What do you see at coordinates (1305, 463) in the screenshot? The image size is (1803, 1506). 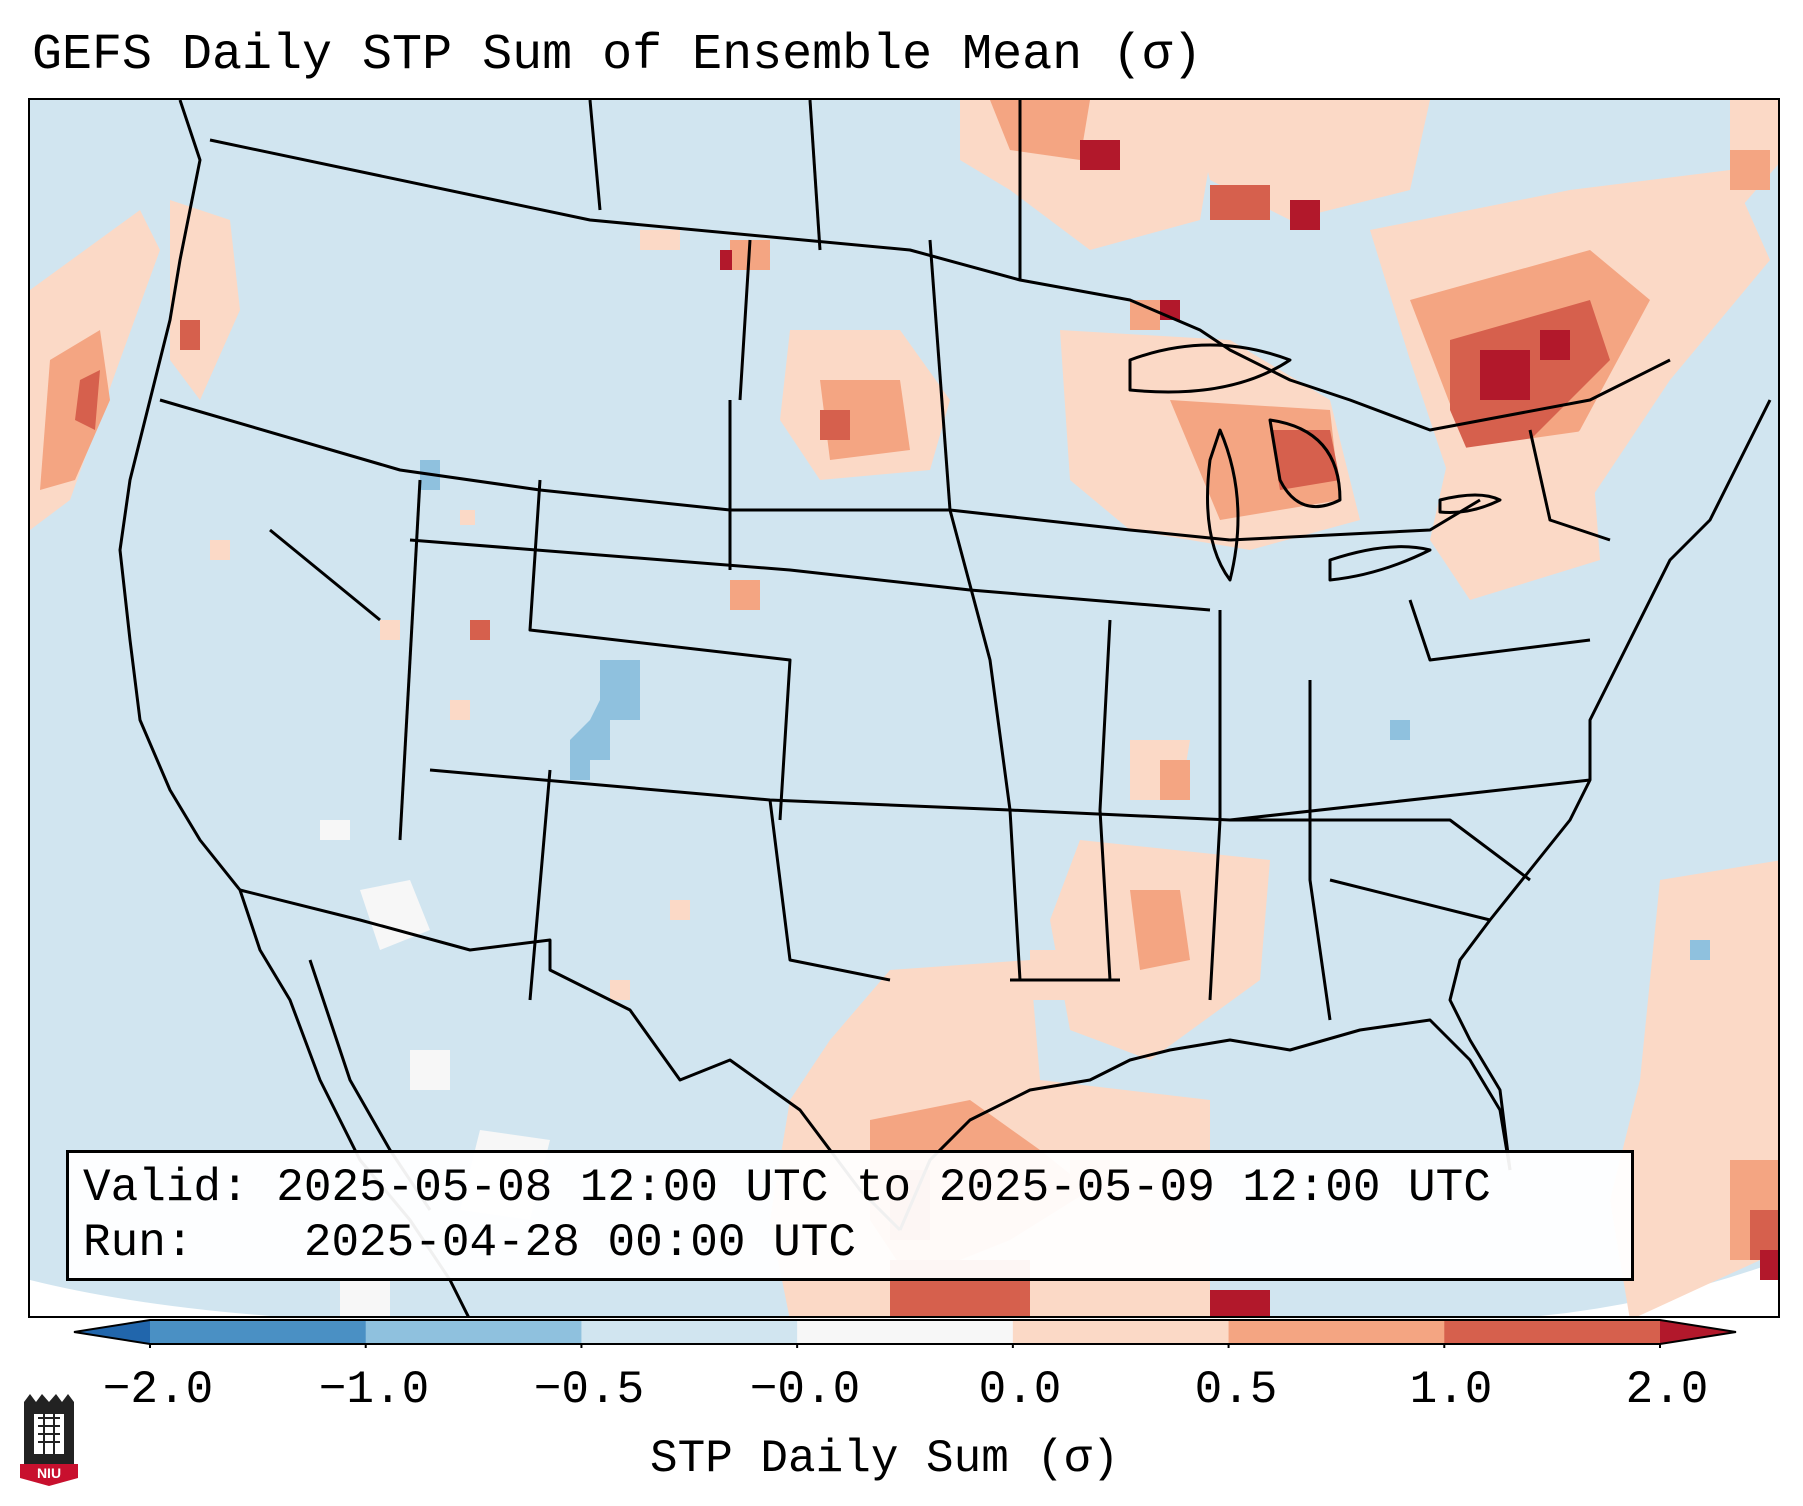 I see `lake-huron` at bounding box center [1305, 463].